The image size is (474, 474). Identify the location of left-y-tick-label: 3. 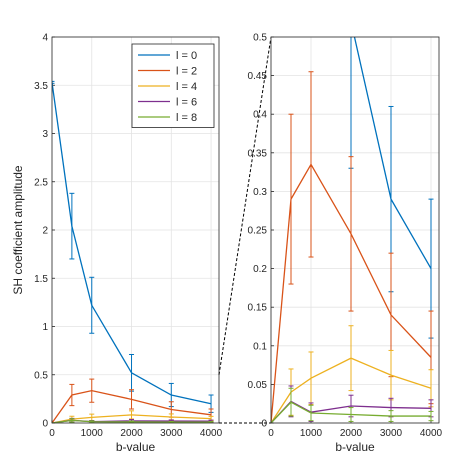
(45, 134).